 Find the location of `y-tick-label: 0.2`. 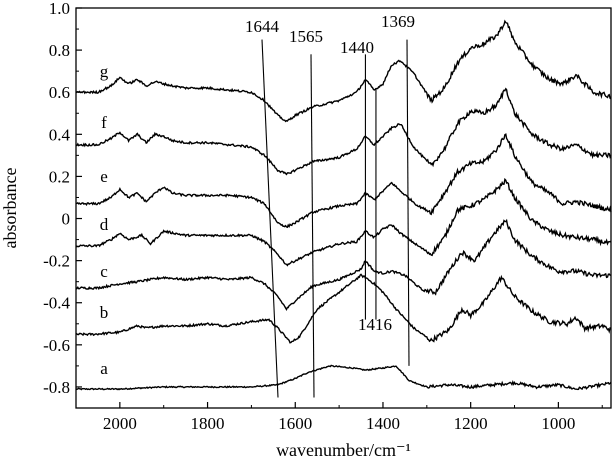

y-tick-label: 0.2 is located at coordinates (59, 176).